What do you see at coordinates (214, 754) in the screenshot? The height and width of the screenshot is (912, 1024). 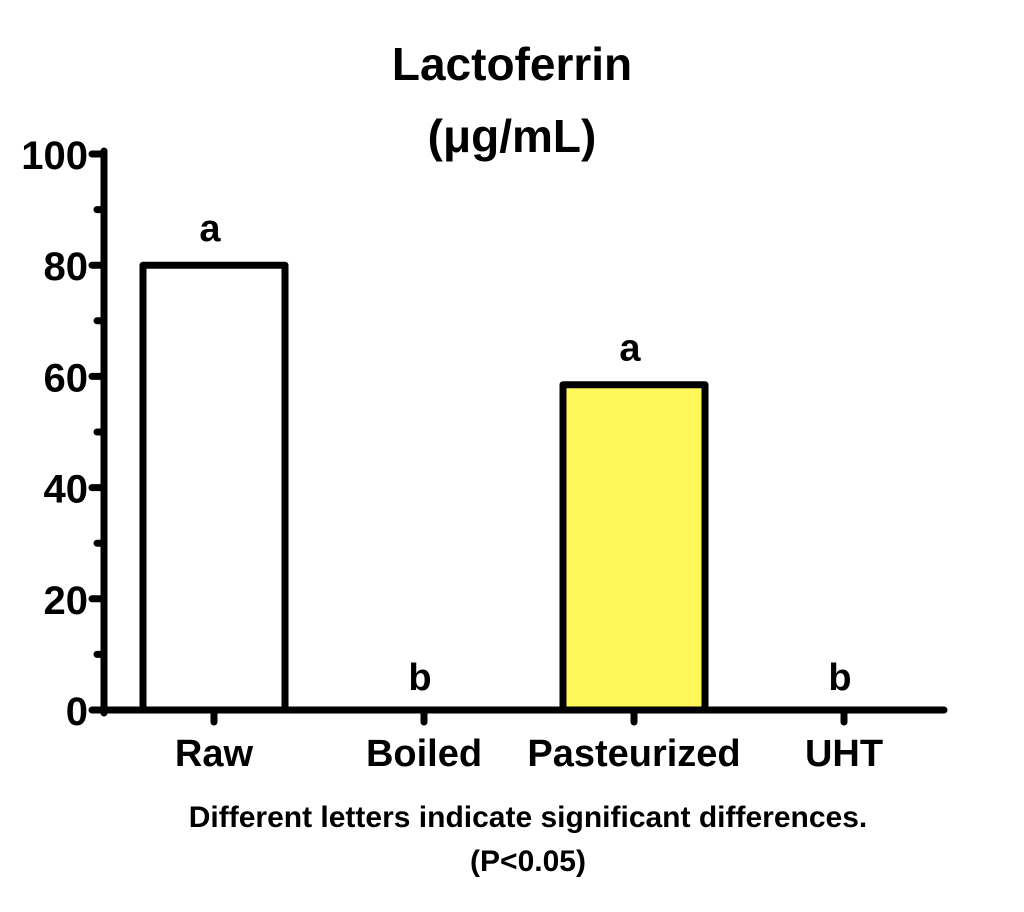 I see `x-tick-label: Raw` at bounding box center [214, 754].